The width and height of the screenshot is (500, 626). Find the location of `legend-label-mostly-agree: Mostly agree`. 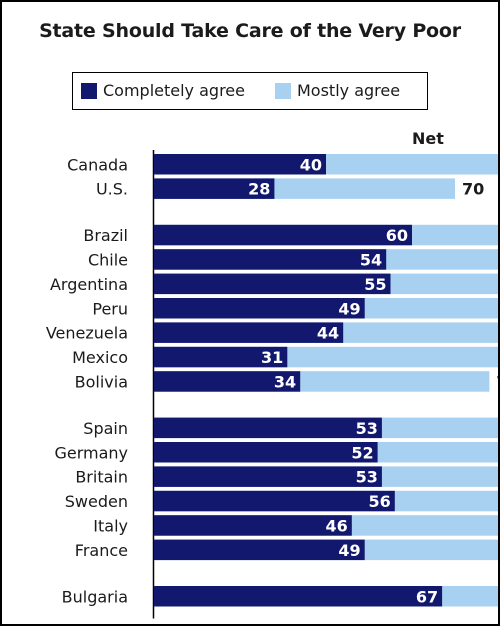

legend-label-mostly-agree: Mostly agree is located at coordinates (349, 90).